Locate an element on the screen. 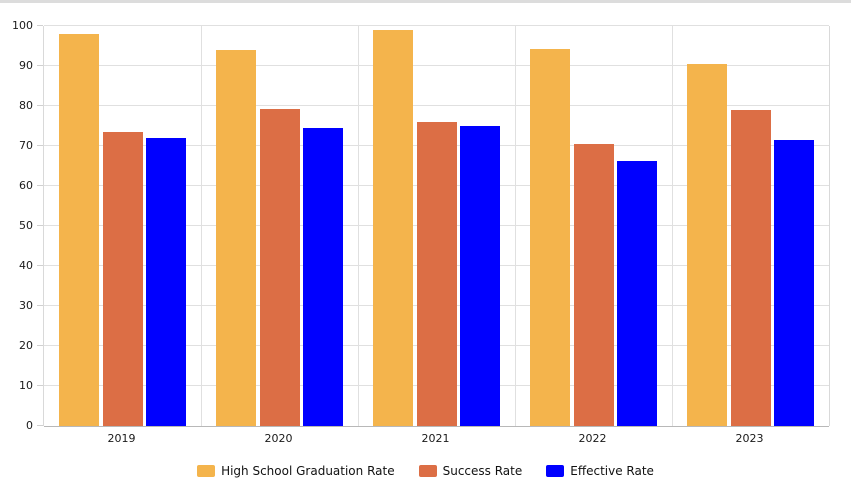 This screenshot has width=851, height=496. bar-success-rate-2022 is located at coordinates (593, 285).